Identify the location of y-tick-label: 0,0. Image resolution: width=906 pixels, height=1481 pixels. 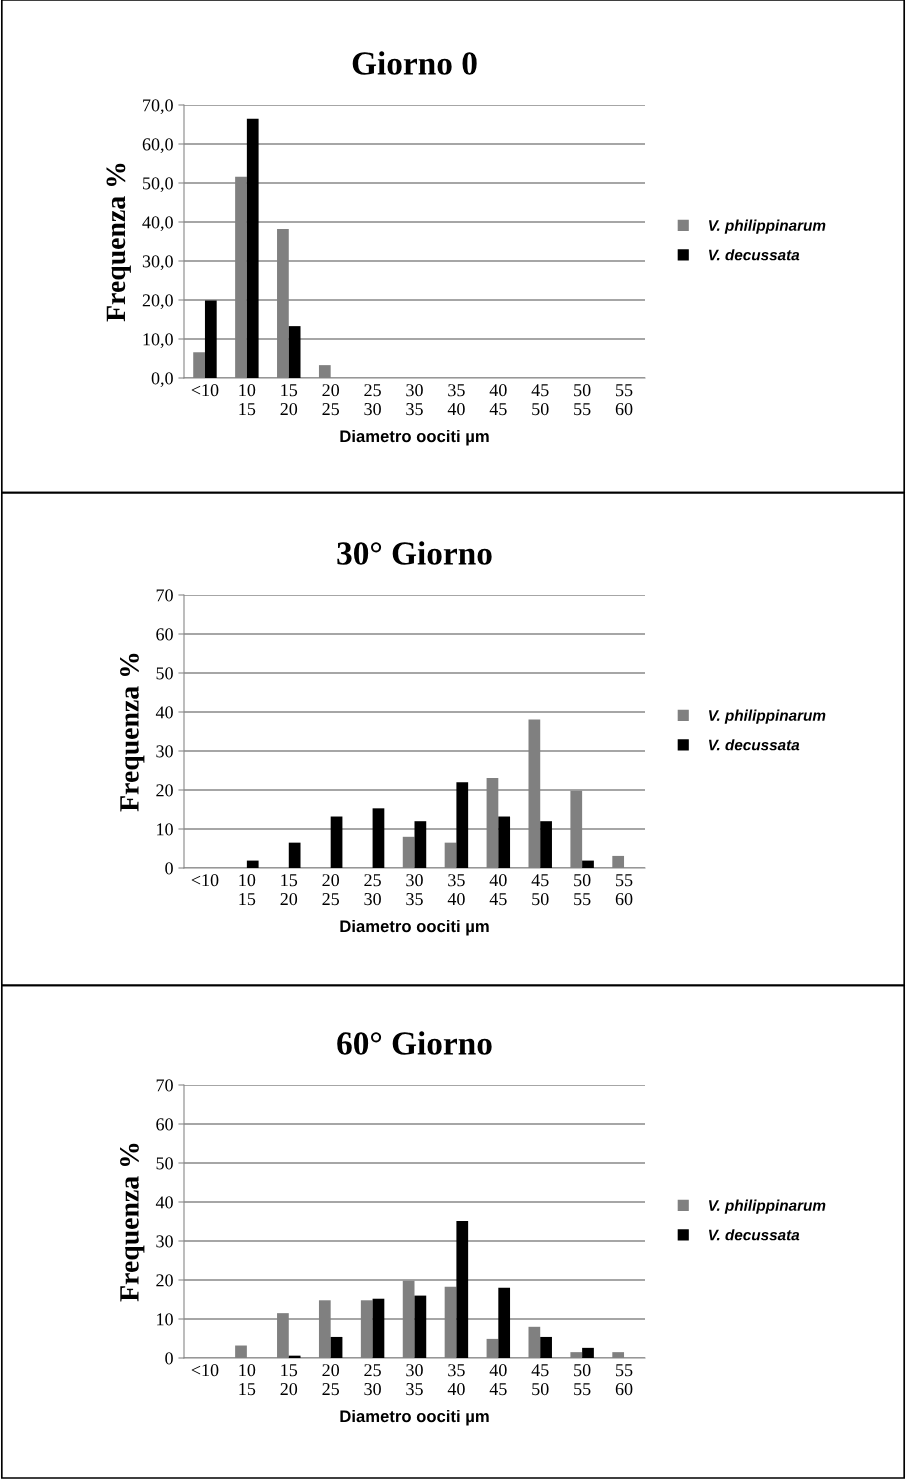
(162, 380).